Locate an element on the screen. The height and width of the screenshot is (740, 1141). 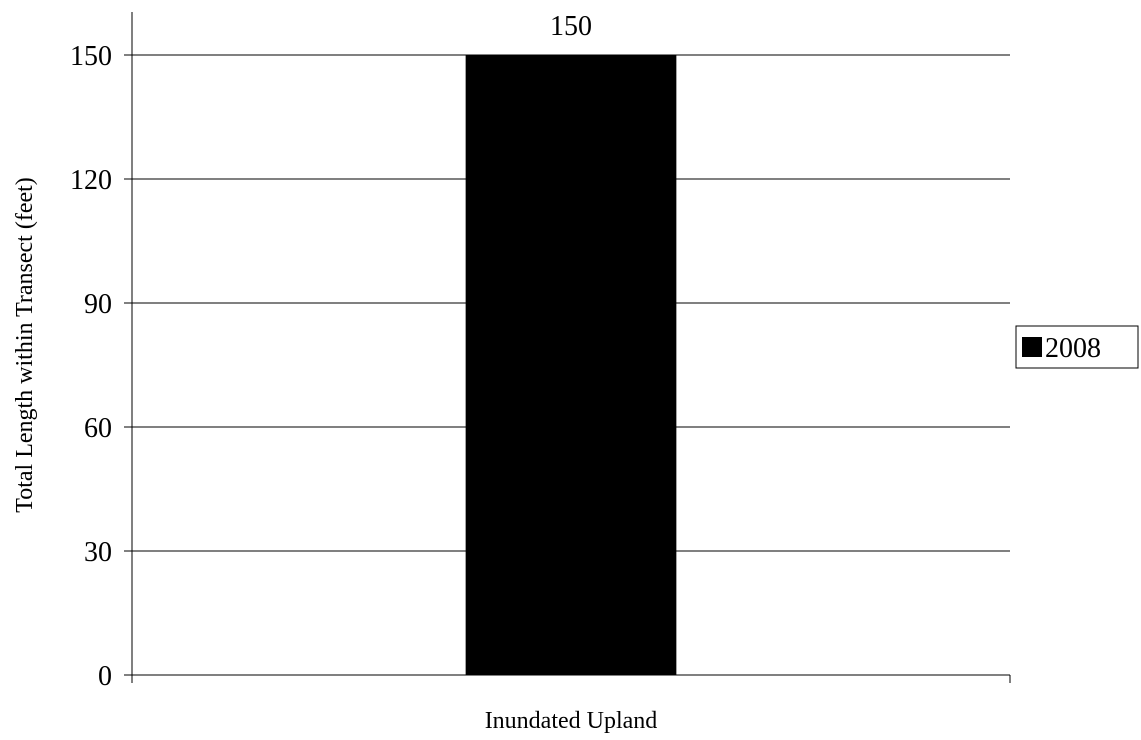
y-tick-label-150: 150 is located at coordinates (91, 56).